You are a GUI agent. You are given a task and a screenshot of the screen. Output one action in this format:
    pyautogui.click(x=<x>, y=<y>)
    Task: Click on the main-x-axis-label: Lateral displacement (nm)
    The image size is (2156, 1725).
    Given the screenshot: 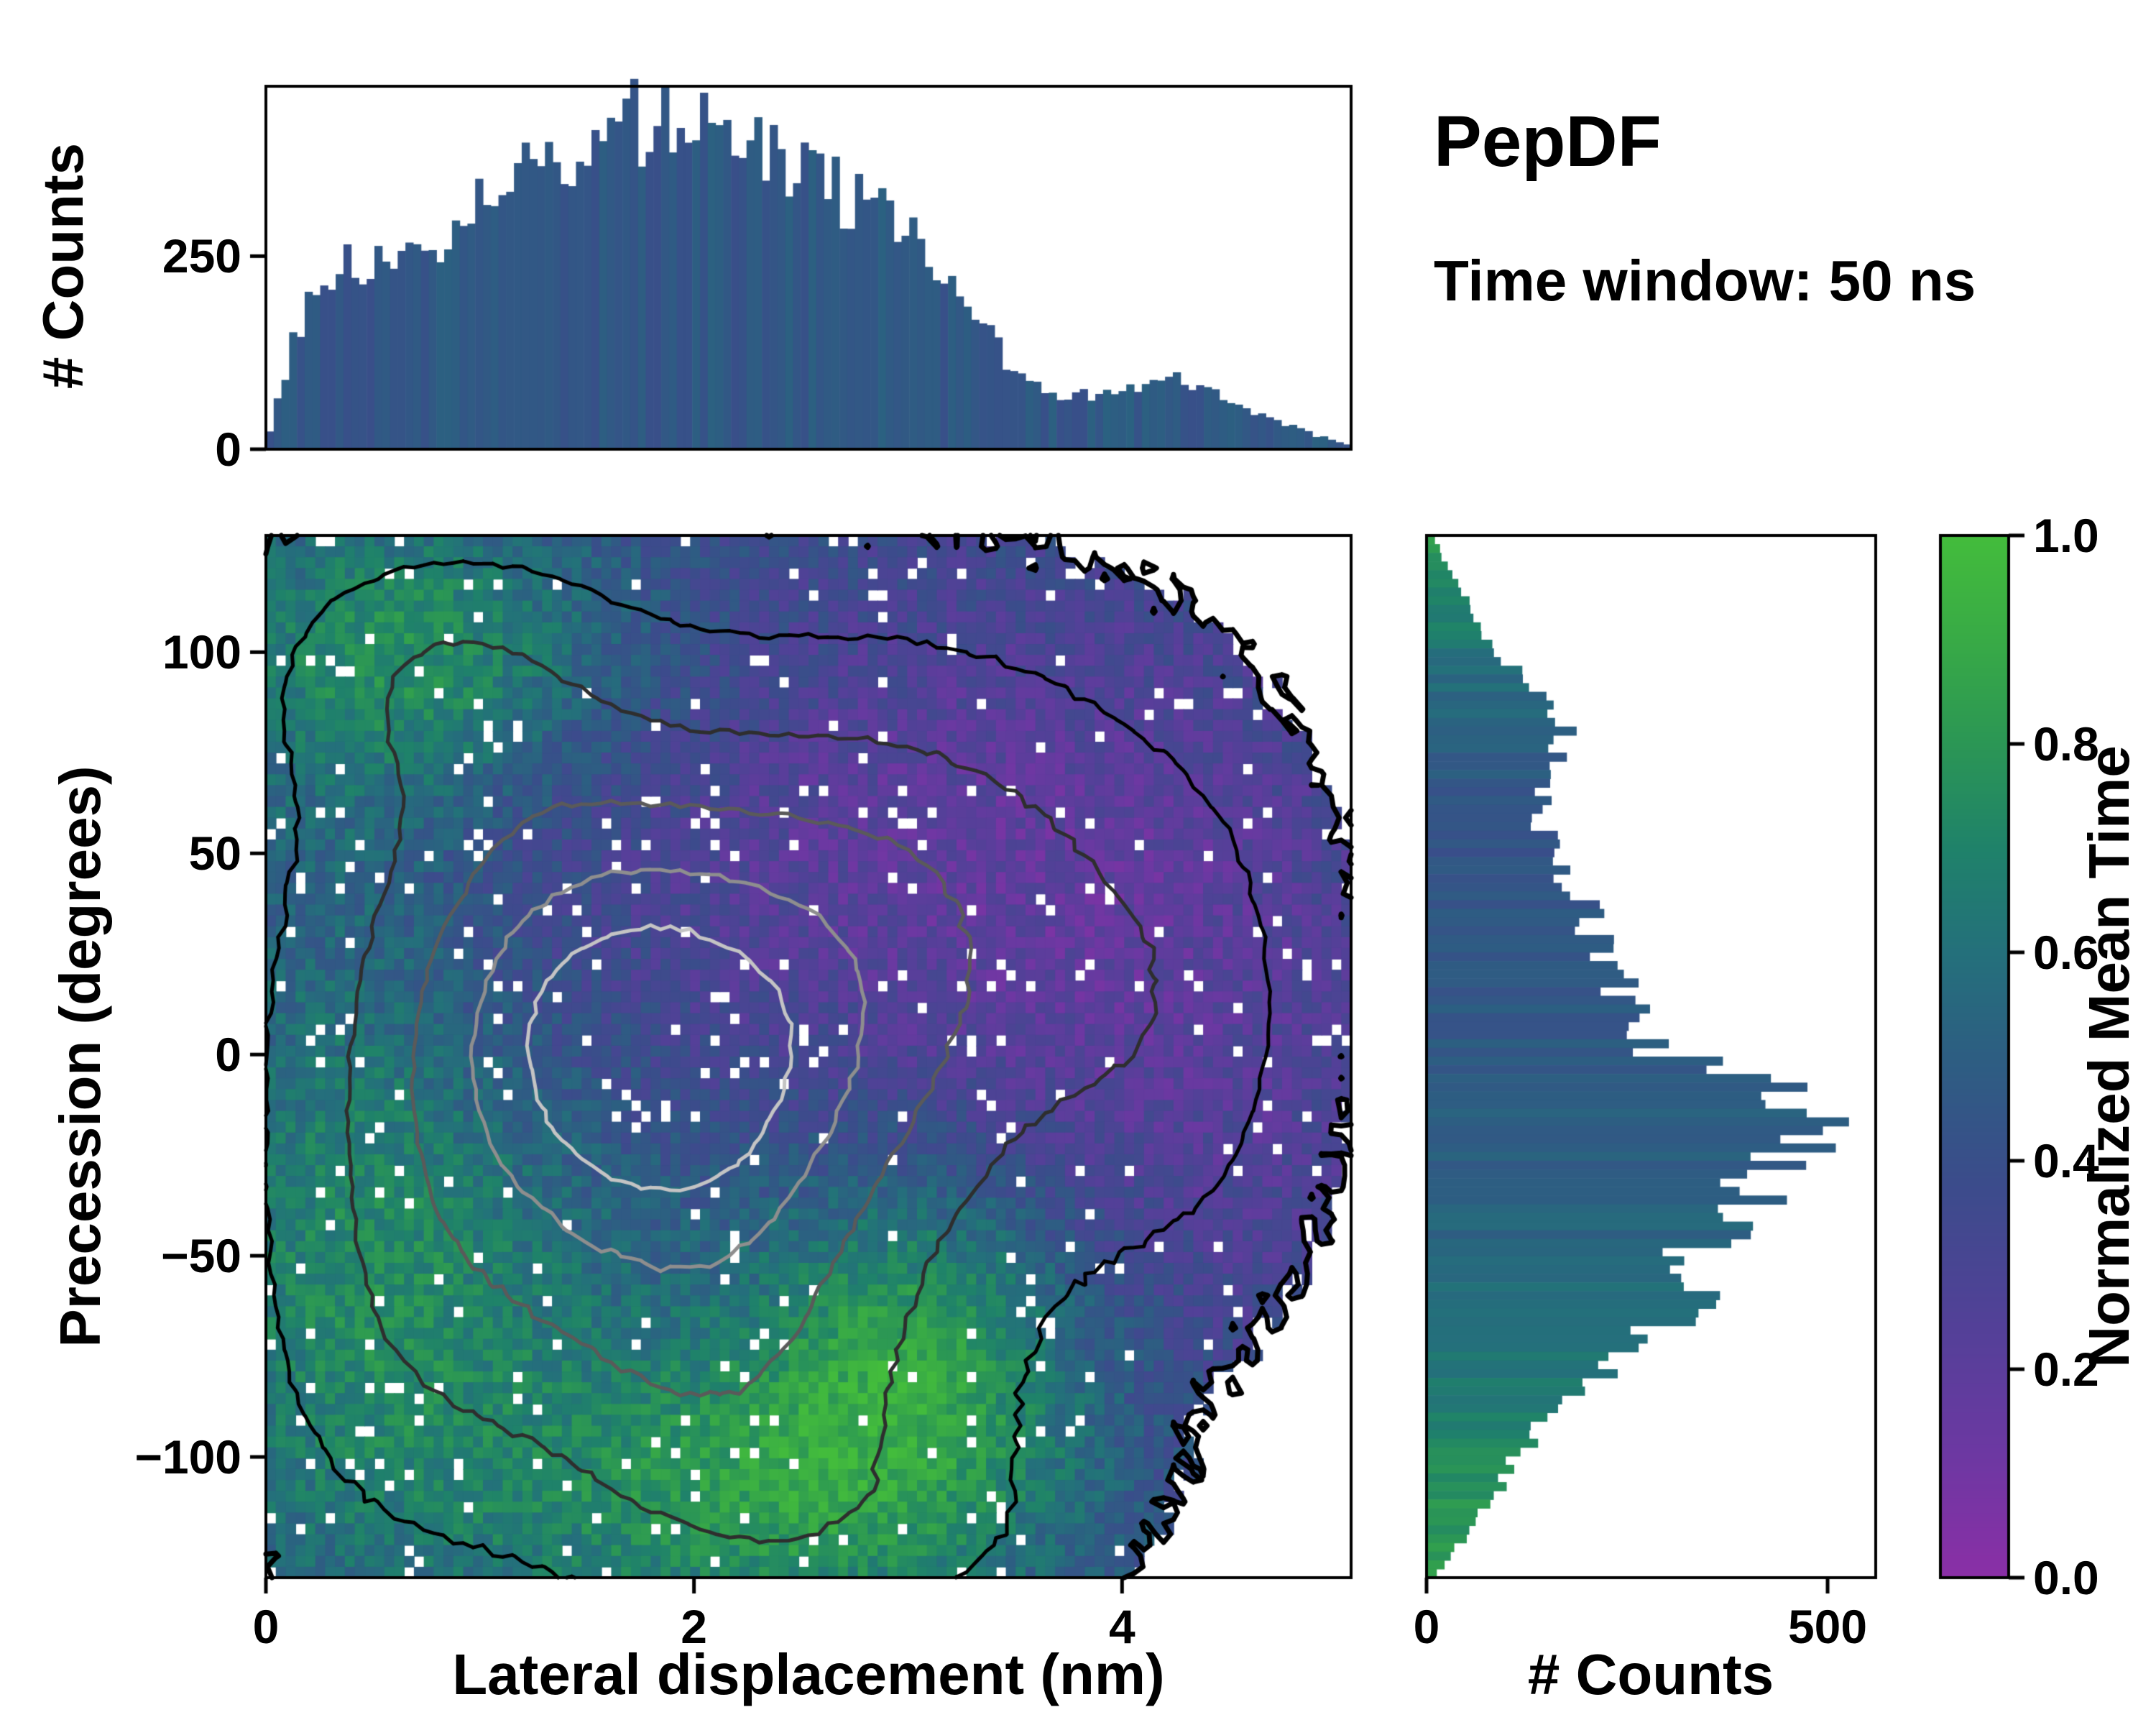 What is the action you would take?
    pyautogui.click(x=808, y=1674)
    